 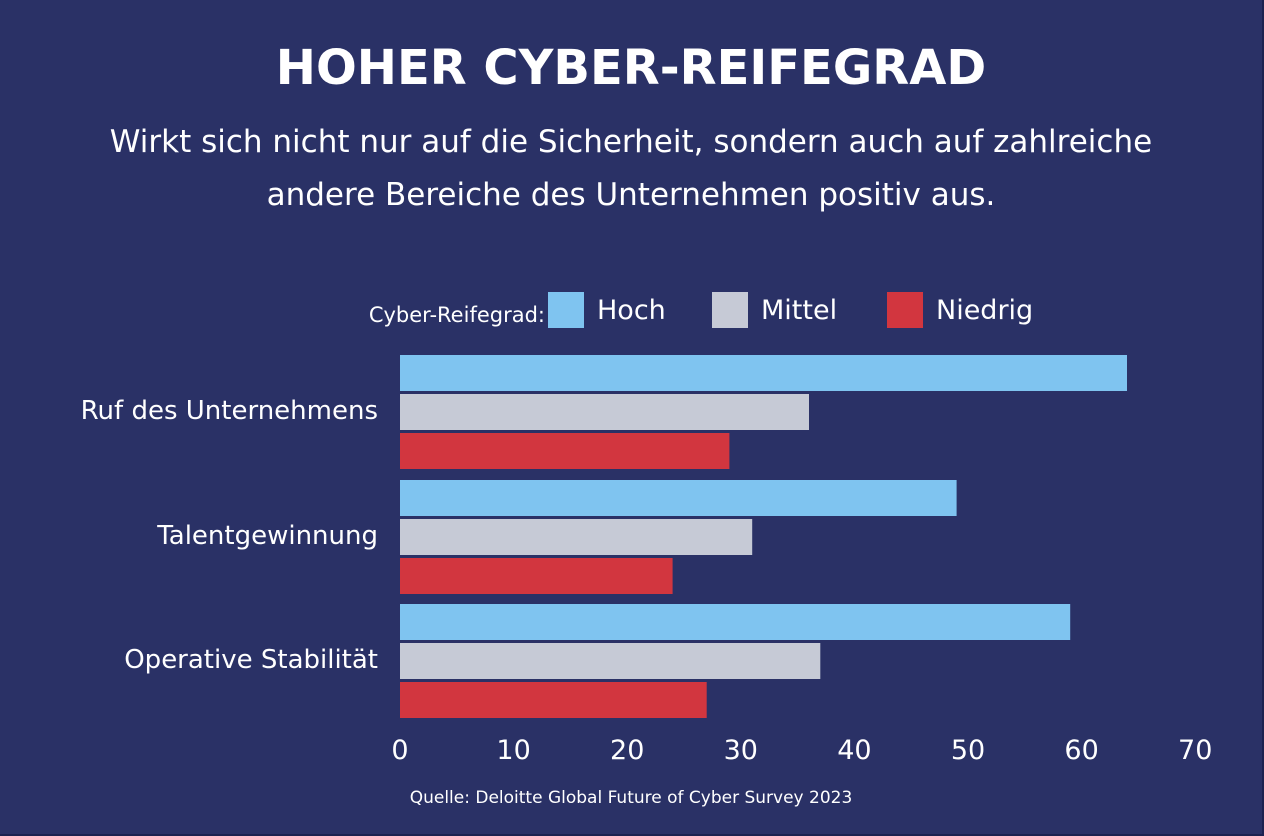 I want to click on legend-label-niedrig: Niedrig, so click(x=984, y=310).